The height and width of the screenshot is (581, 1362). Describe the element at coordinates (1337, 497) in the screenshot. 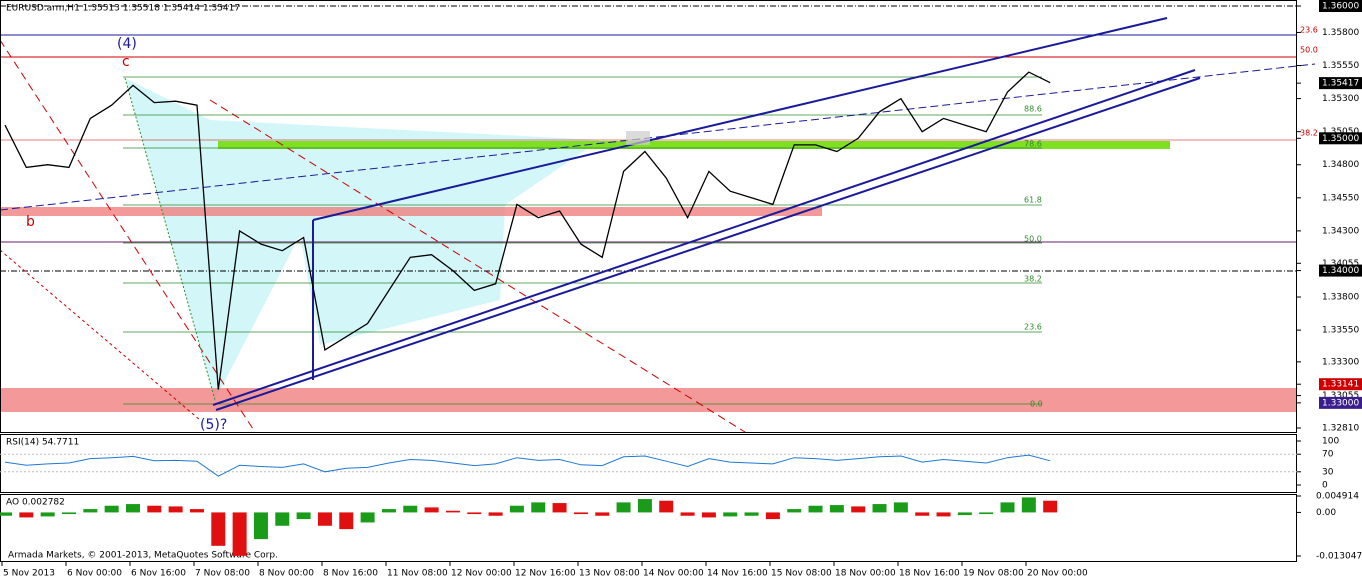

I see `ao-tick-label: 0.004914` at that location.